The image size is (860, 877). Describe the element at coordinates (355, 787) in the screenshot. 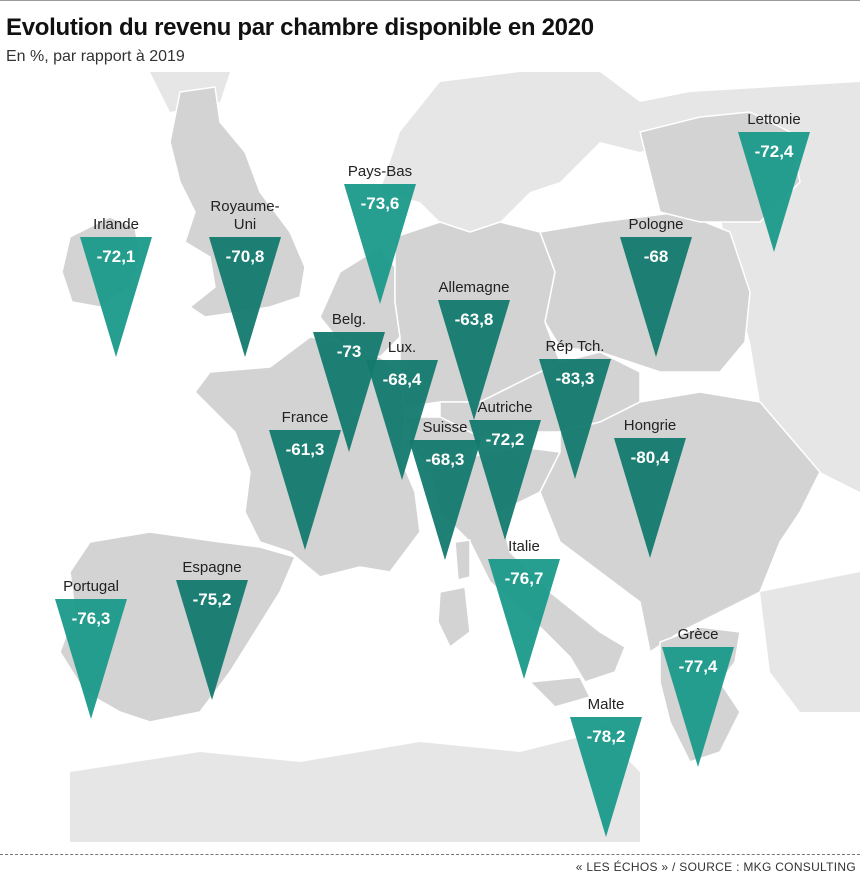

I see `north-africa-land` at that location.